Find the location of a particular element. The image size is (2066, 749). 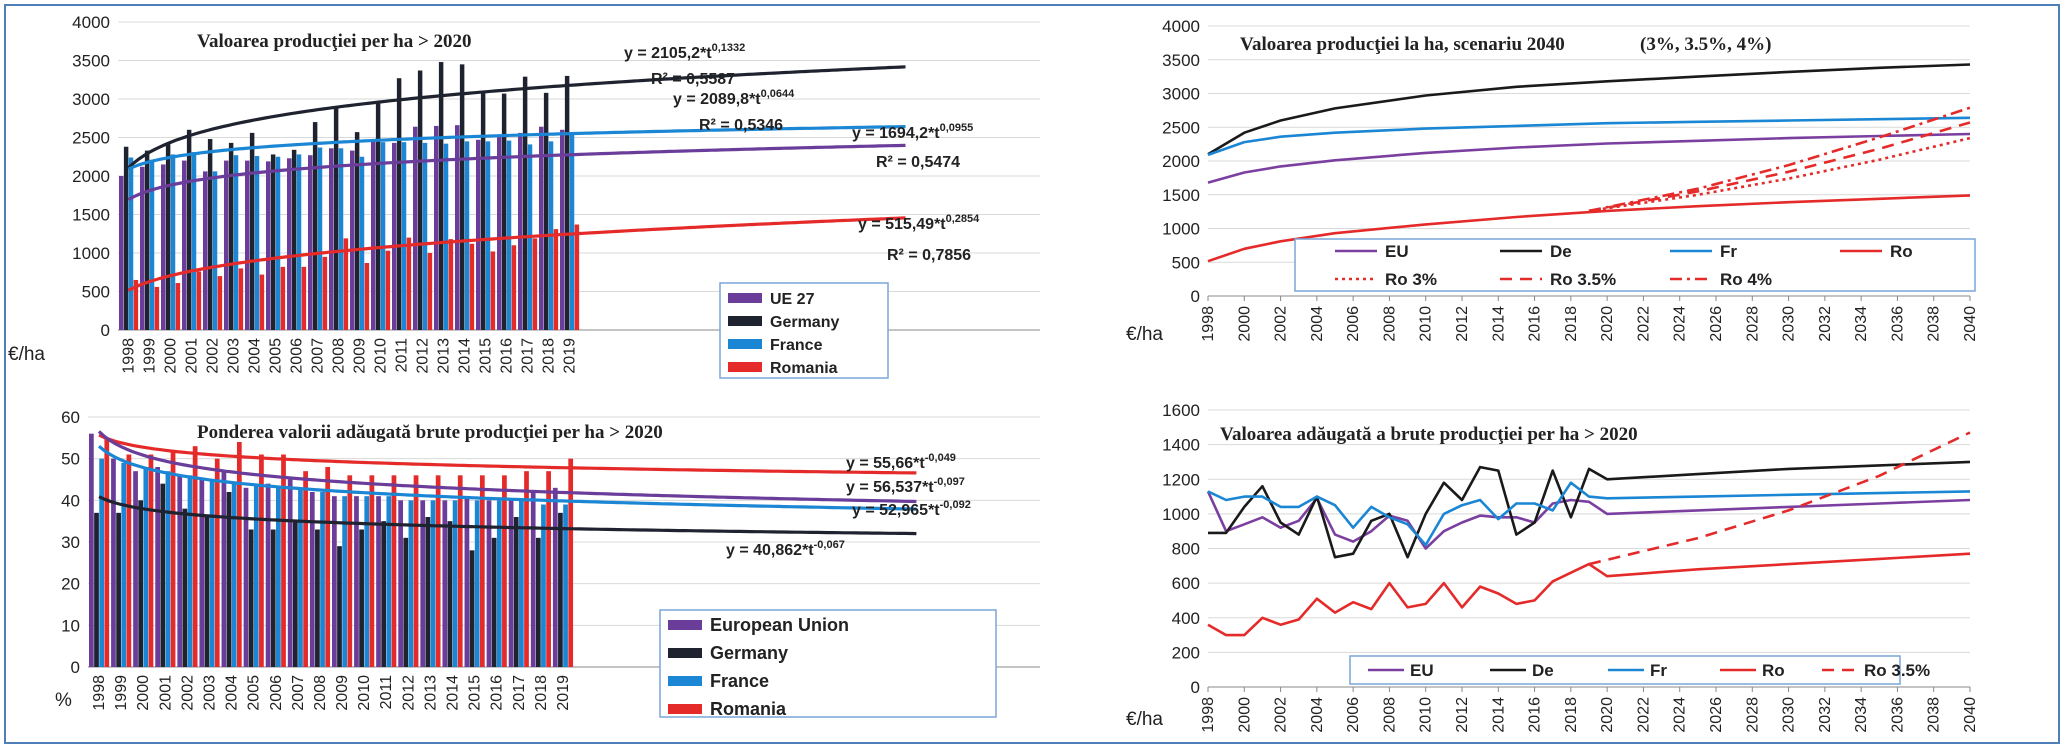

y-tick-label: 50 is located at coordinates (70, 459).